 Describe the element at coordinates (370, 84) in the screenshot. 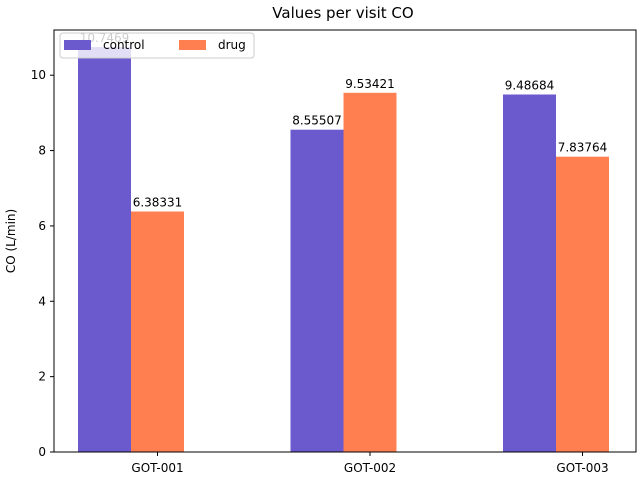

I see `bar-value-label: 9.53421` at that location.